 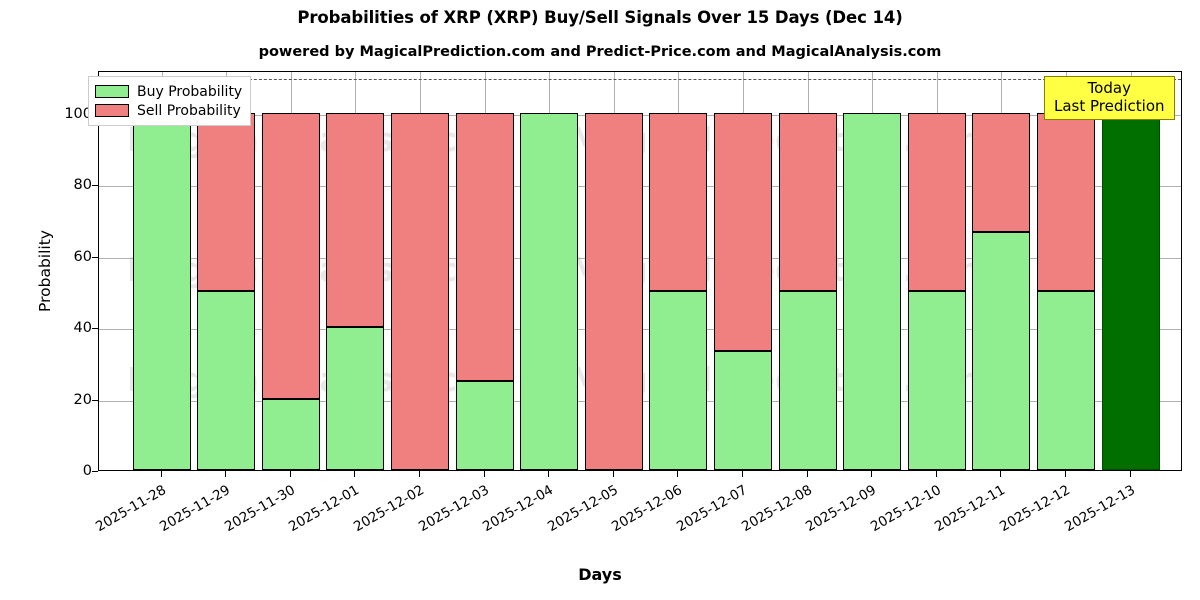 I want to click on threshold-dashed-line, so click(x=640, y=80).